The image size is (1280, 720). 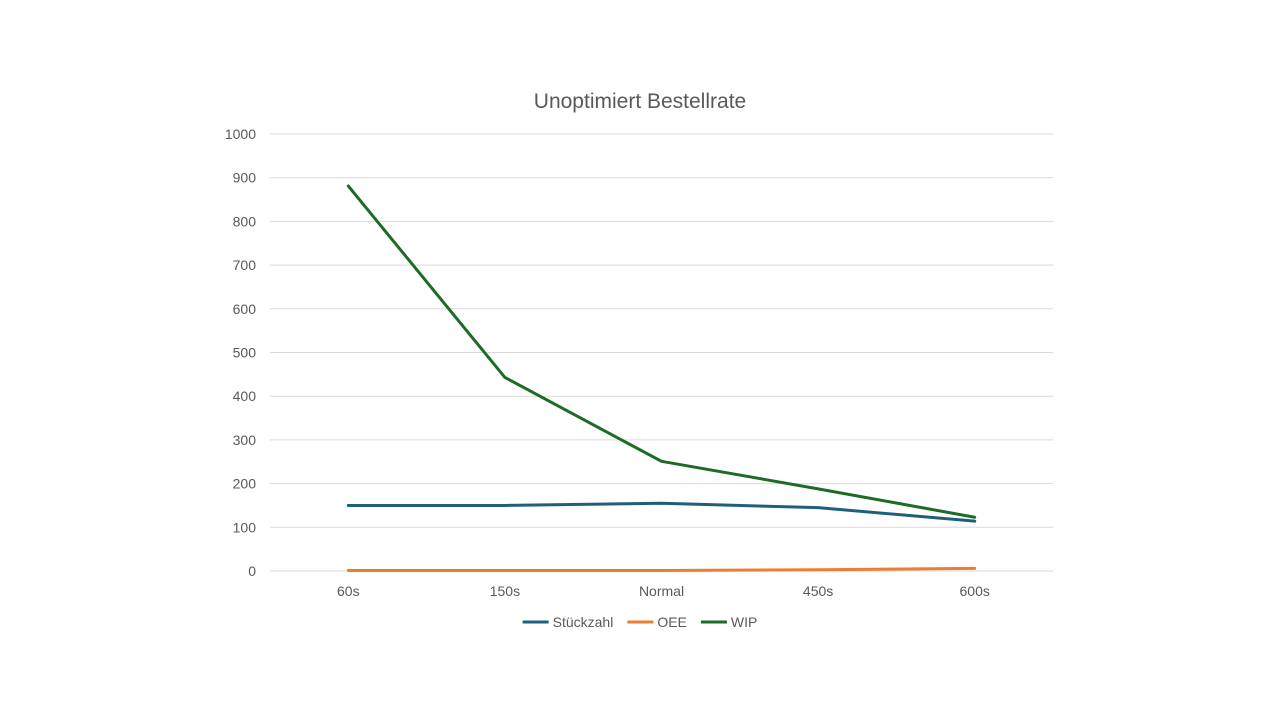 I want to click on x-tick-label: Normal, so click(x=661, y=591).